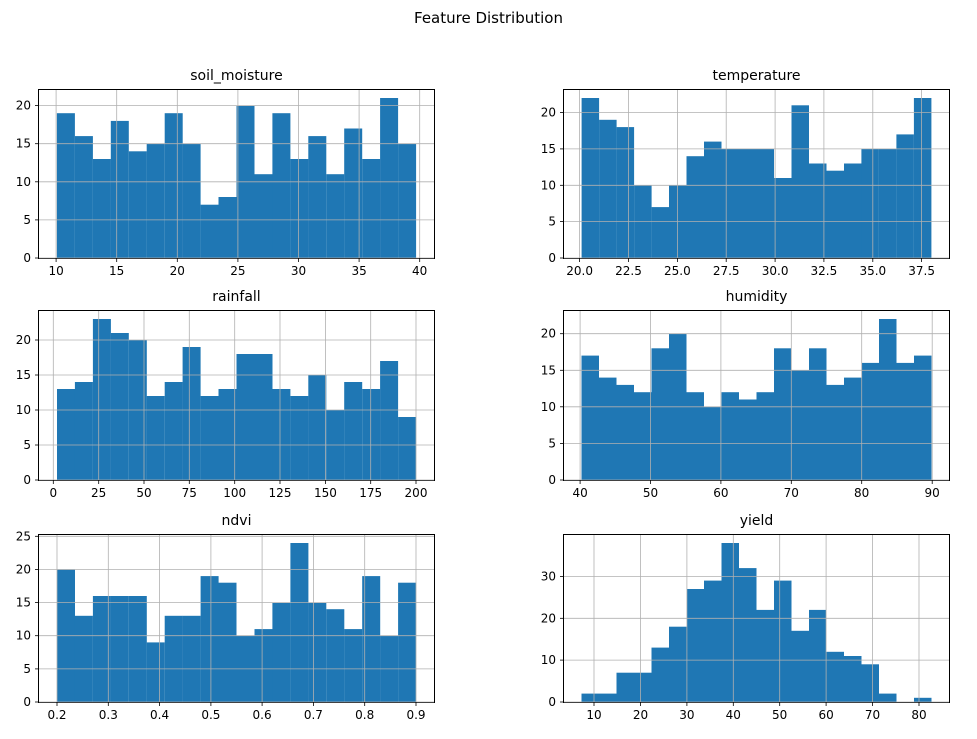  Describe the element at coordinates (872, 271) in the screenshot. I see `x-tick-label: 35.0` at that location.